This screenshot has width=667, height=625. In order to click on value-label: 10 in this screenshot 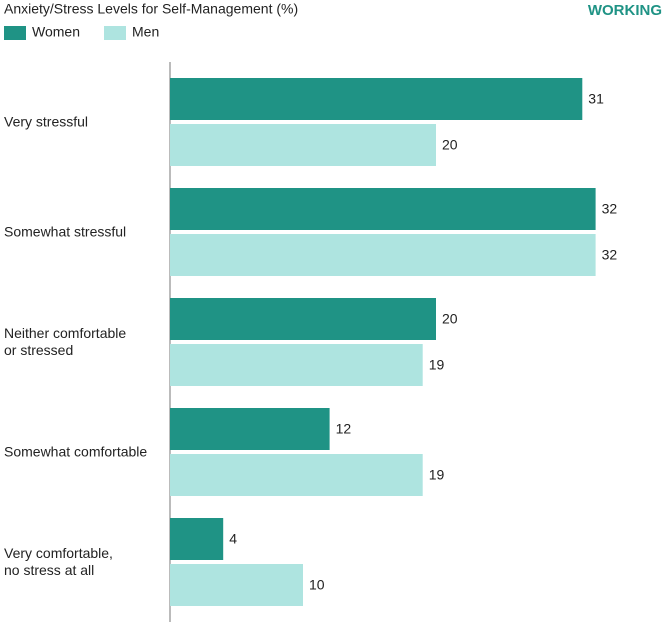, I will do `click(317, 585)`.